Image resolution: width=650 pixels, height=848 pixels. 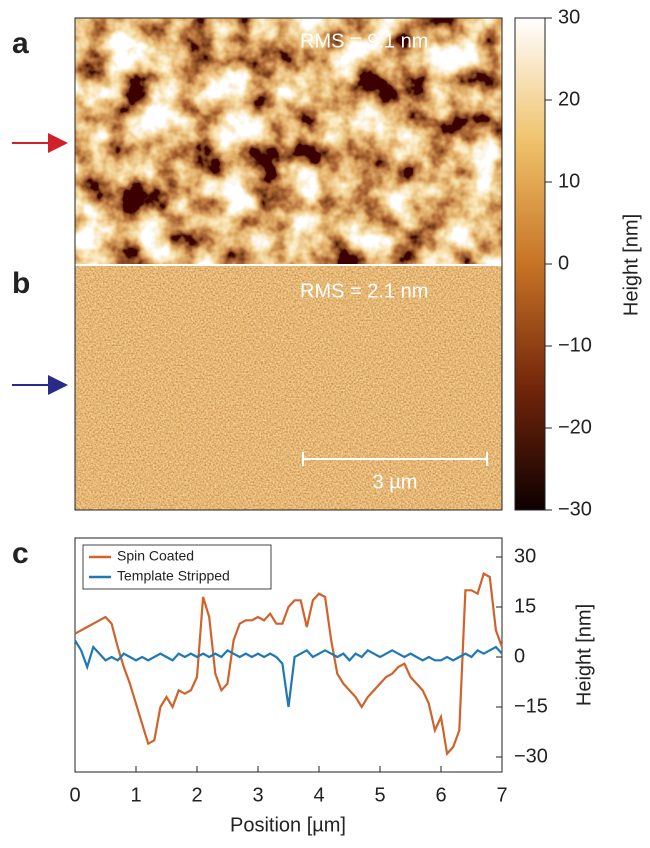 What do you see at coordinates (379, 795) in the screenshot?
I see `x-tick-label: 5` at bounding box center [379, 795].